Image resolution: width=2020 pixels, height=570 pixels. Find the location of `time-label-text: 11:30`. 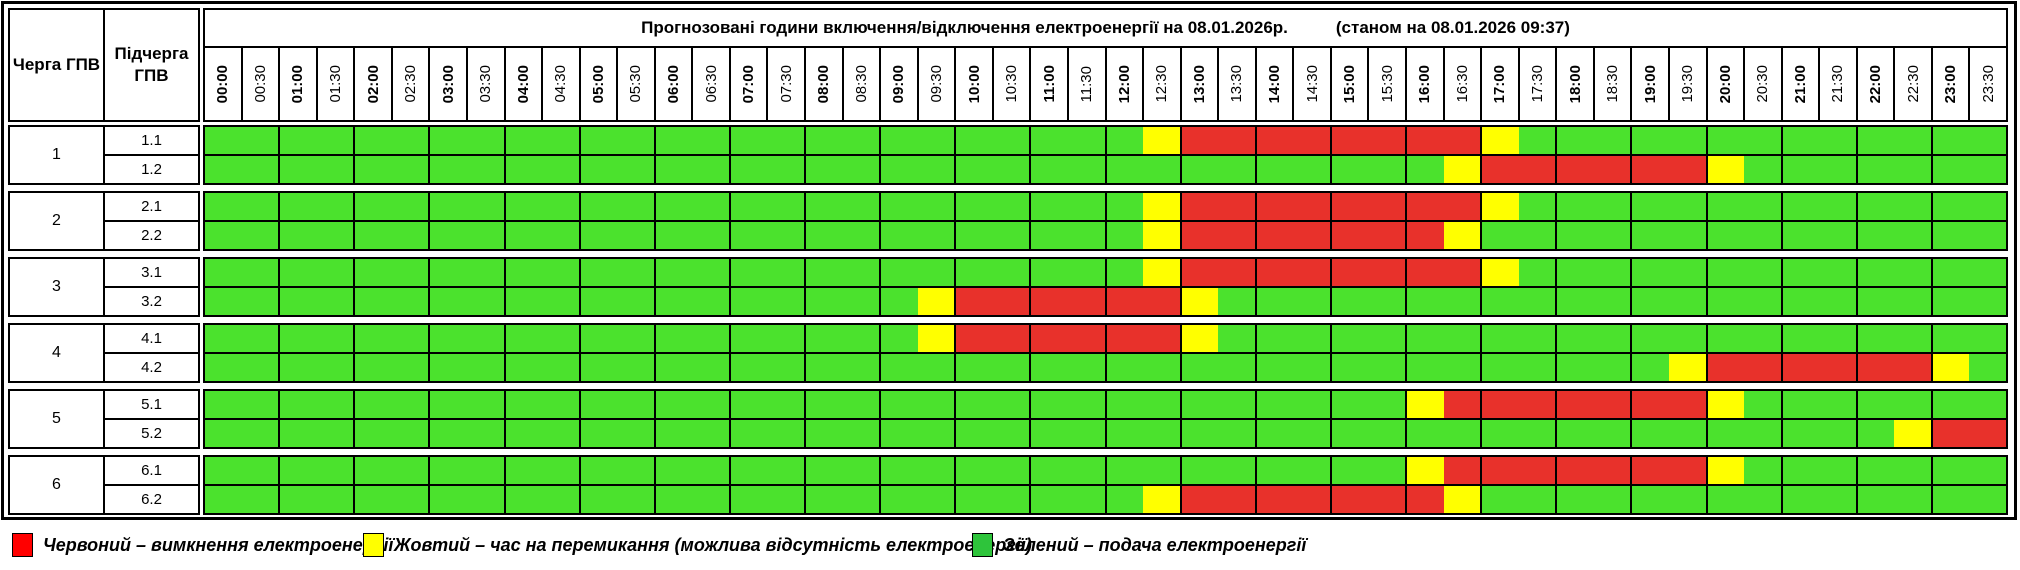

time-label-text: 11:30 is located at coordinates (1087, 84).